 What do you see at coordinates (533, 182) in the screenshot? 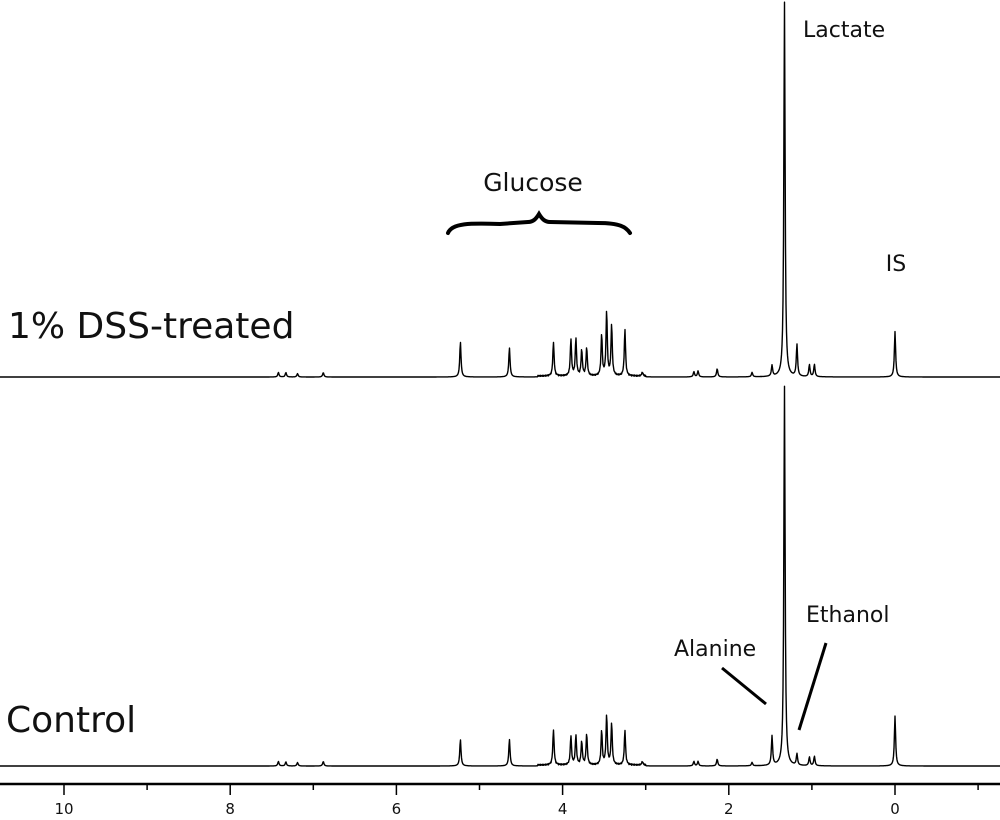
I see `annotation-glucose: Glucose` at bounding box center [533, 182].